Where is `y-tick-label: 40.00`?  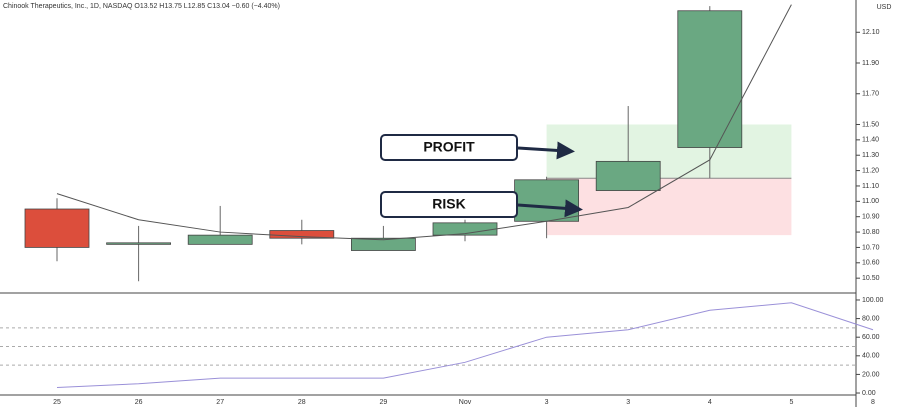 y-tick-label: 40.00 is located at coordinates (871, 356).